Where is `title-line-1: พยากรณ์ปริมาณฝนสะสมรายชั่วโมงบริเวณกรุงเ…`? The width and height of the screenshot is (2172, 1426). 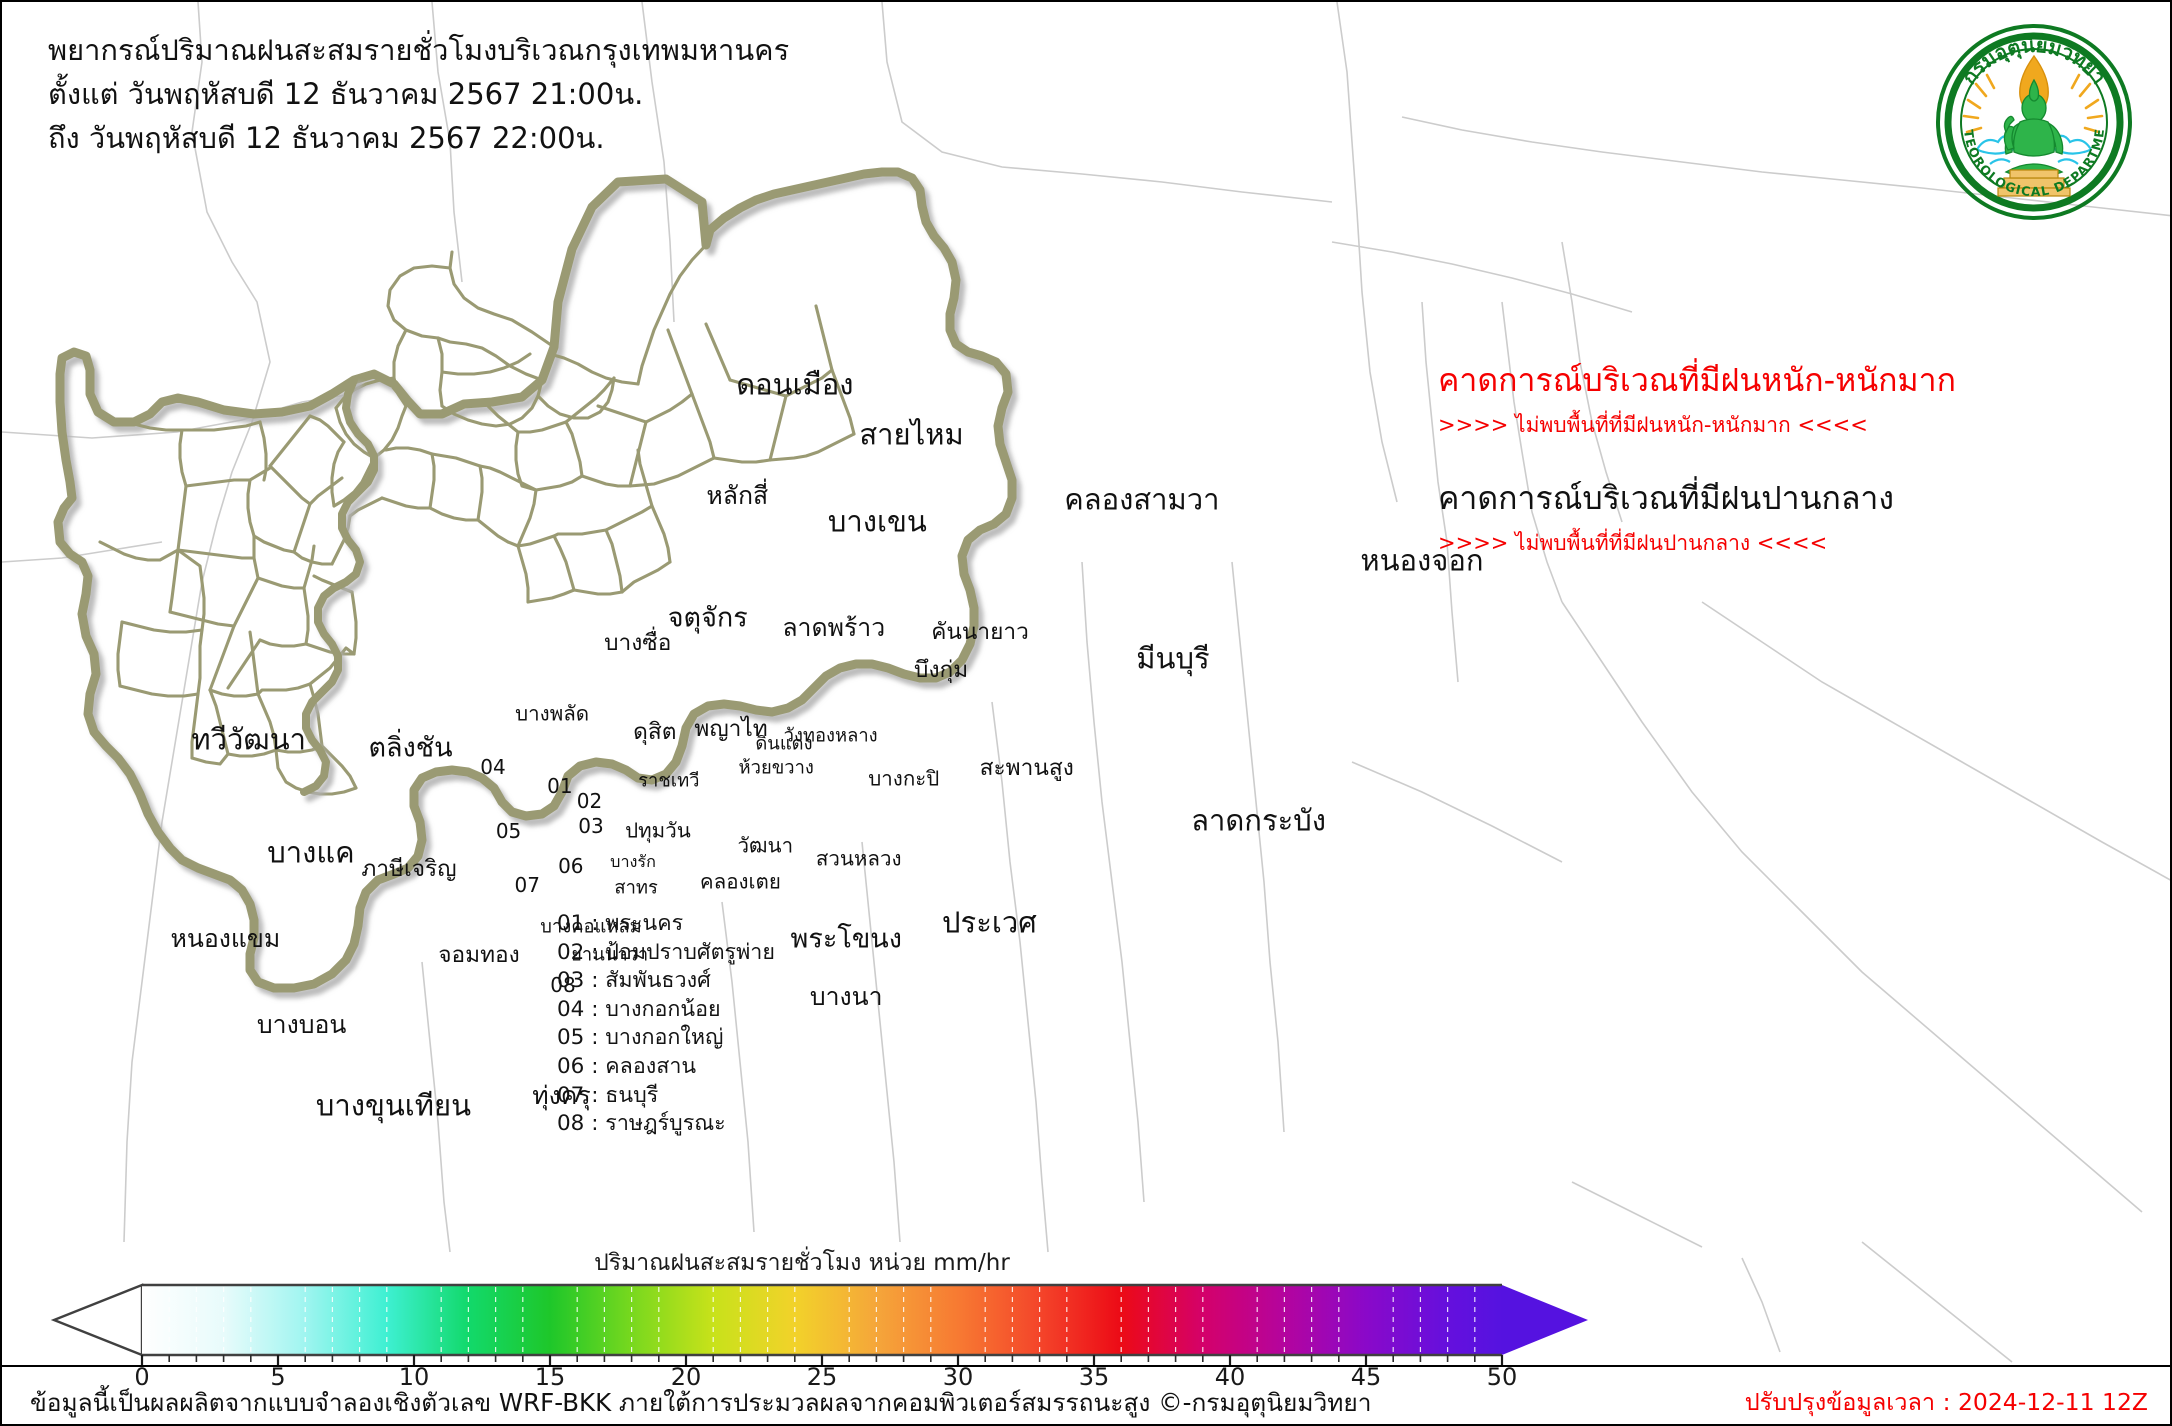
title-line-1: พยากรณ์ปริมาณฝนสะสมรายชั่วโมงบริเวณกรุงเ… is located at coordinates (419, 50).